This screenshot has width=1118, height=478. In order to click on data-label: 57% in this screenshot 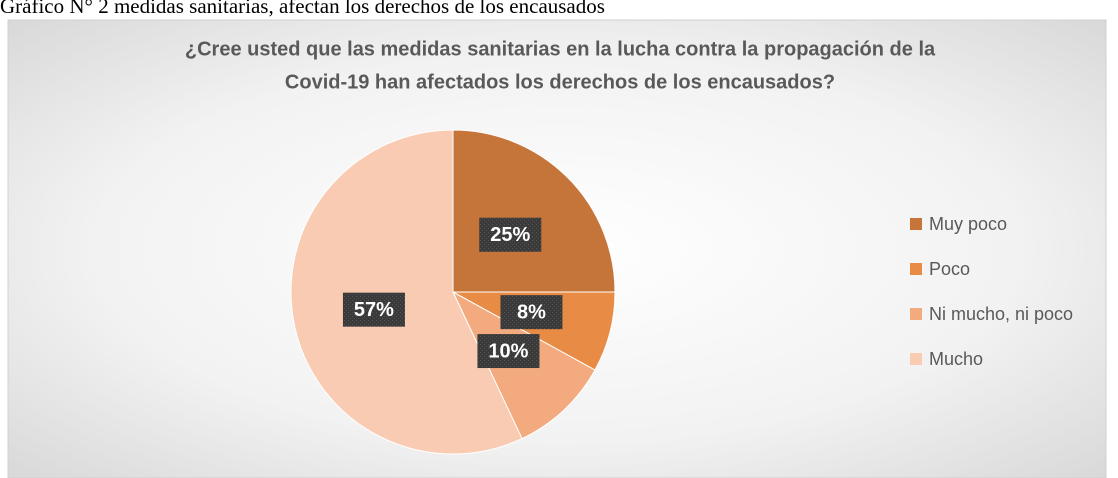, I will do `click(374, 310)`.